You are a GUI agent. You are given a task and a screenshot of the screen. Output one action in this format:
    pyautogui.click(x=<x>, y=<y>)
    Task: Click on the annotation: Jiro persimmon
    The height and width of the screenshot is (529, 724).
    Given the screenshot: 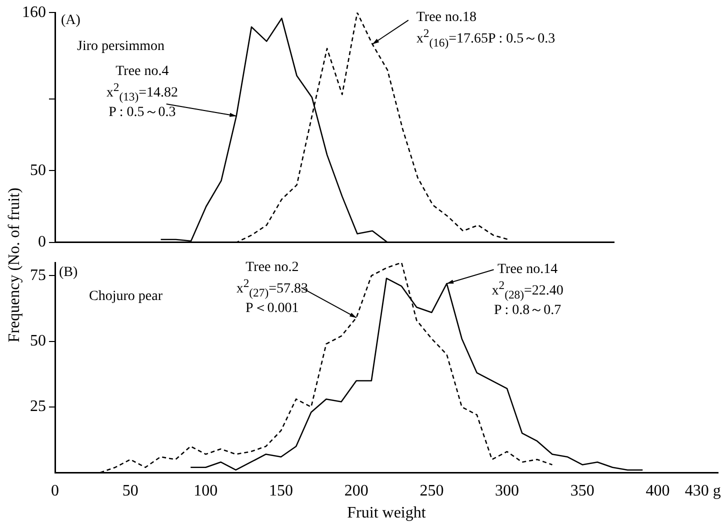 What is the action you would take?
    pyautogui.click(x=120, y=46)
    